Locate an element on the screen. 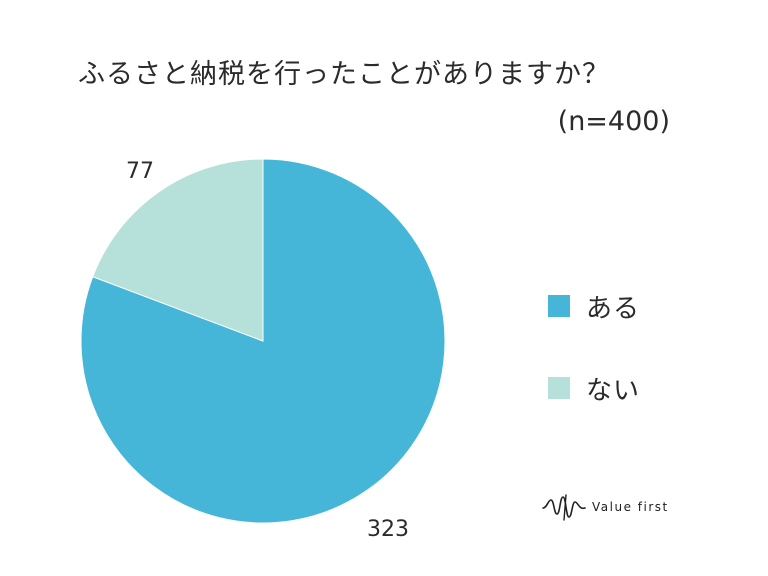 The height and width of the screenshot is (576, 768). legend-swatch-aru is located at coordinates (559, 306).